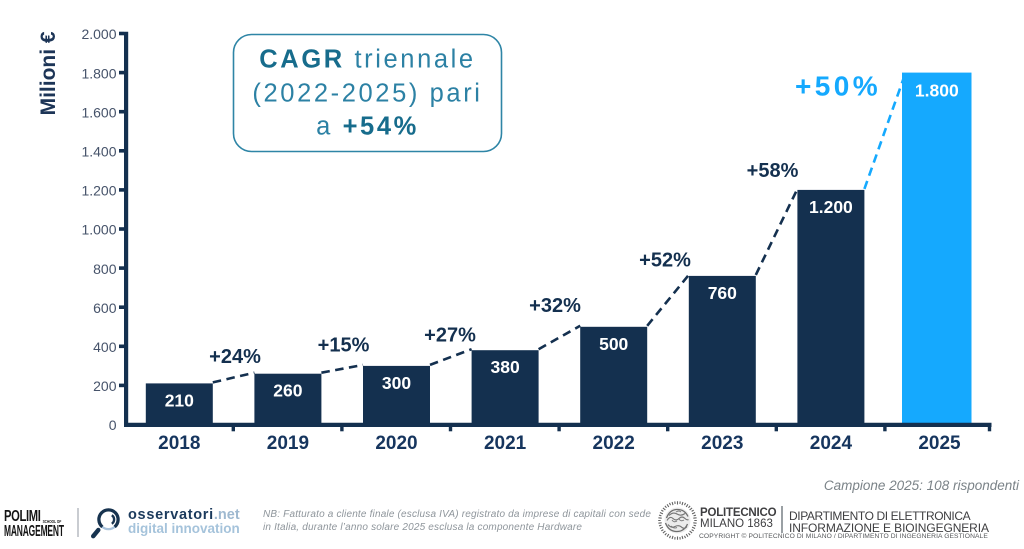 The image size is (1024, 549). What do you see at coordinates (396, 383) in the screenshot?
I see `svg-text: 300` at bounding box center [396, 383].